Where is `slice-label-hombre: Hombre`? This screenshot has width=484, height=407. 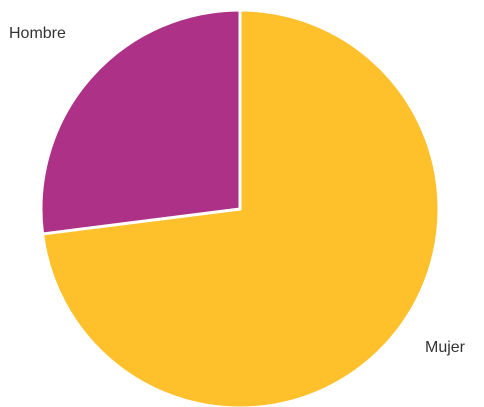 slice-label-hombre: Hombre is located at coordinates (37, 33).